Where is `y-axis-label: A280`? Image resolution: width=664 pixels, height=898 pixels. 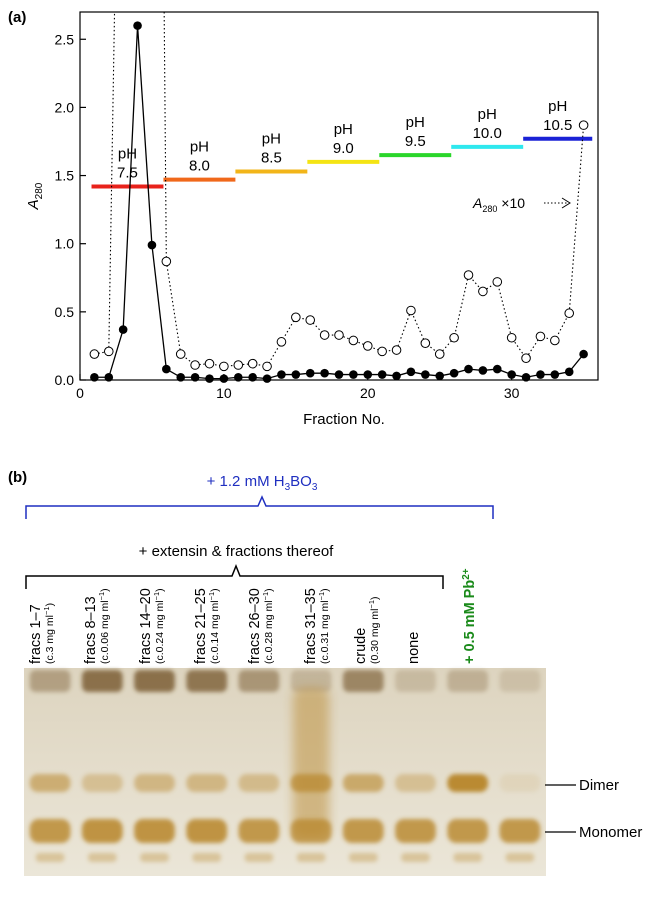 y-axis-label: A280 is located at coordinates (35, 196).